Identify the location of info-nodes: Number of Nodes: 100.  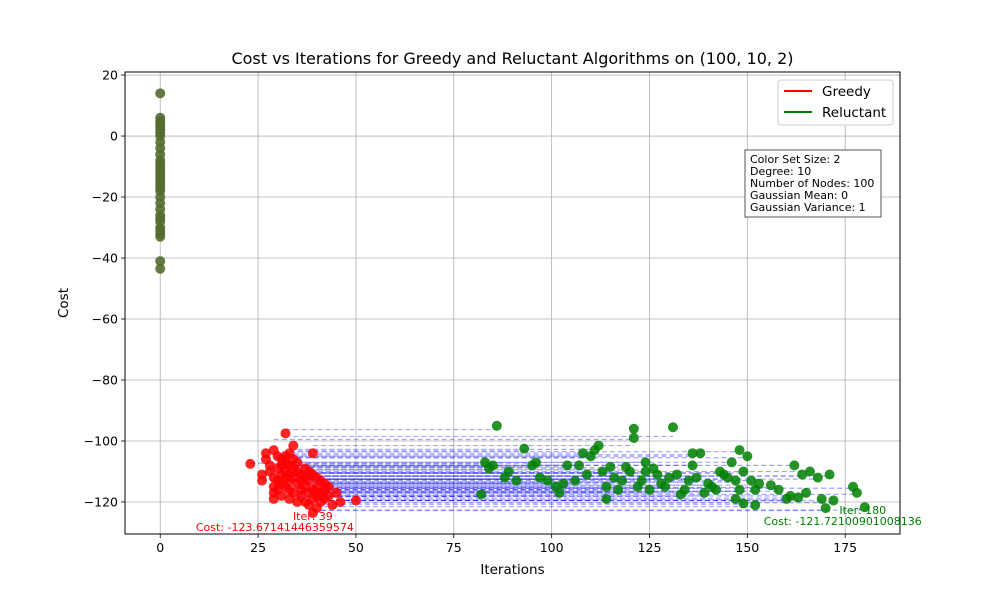
(812, 183).